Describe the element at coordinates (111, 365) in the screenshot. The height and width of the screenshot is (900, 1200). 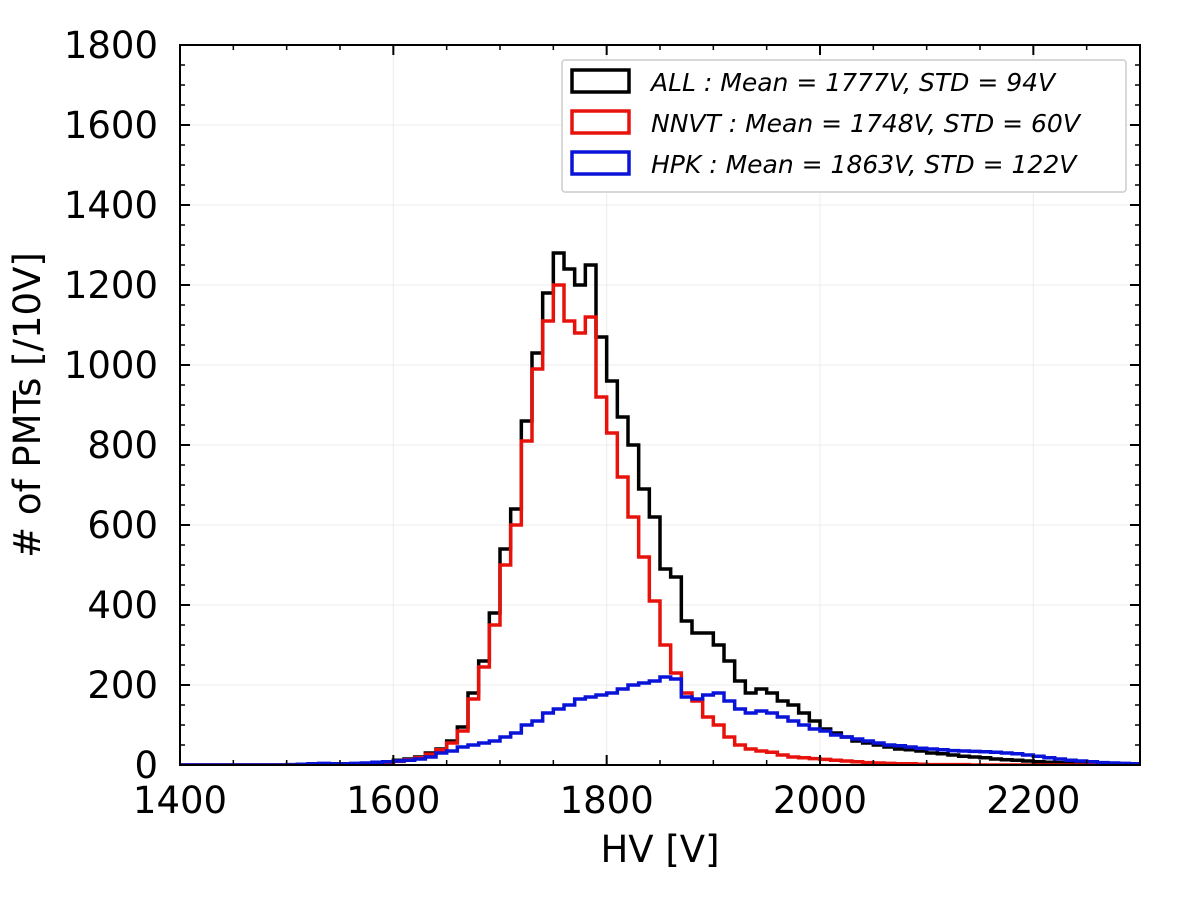
I see `y-tick-label: 1000` at that location.